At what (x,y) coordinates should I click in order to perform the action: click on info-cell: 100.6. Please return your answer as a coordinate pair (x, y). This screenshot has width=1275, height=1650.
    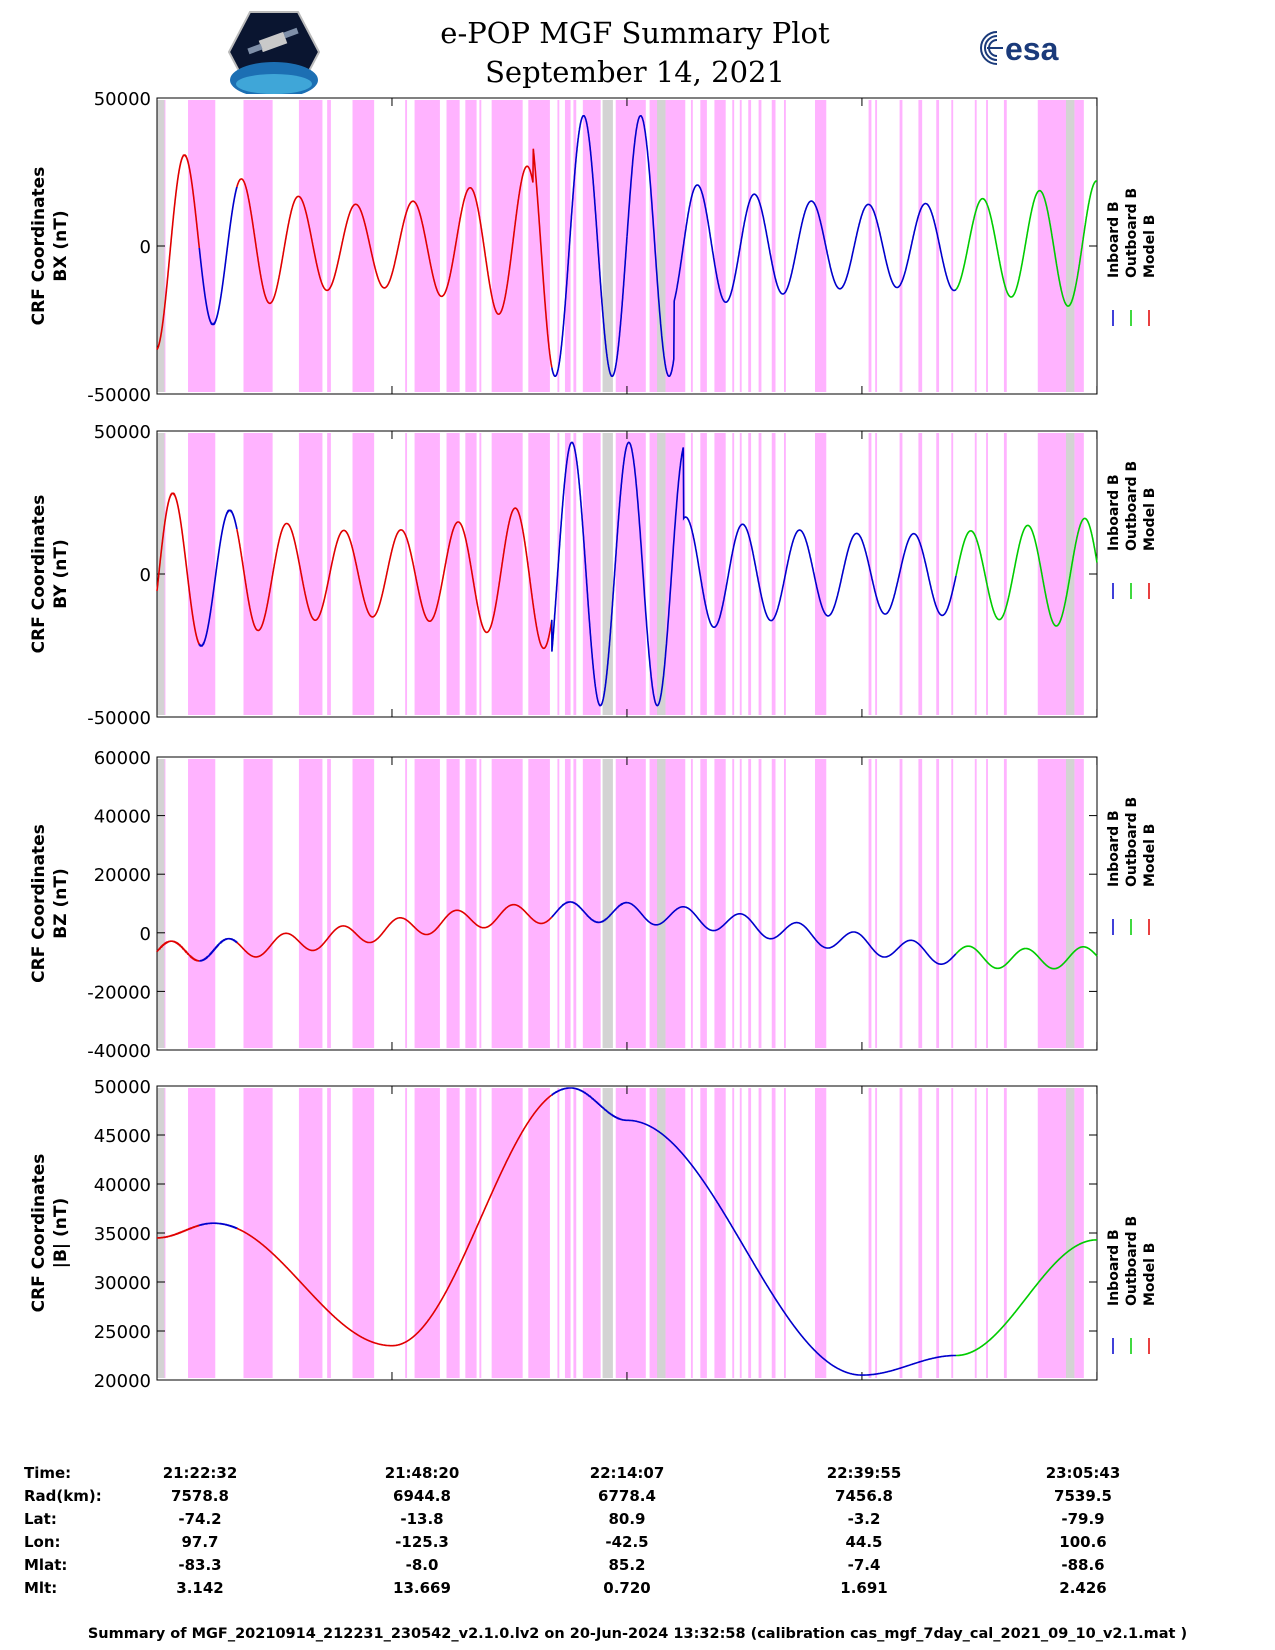
    Looking at the image, I should click on (1083, 1542).